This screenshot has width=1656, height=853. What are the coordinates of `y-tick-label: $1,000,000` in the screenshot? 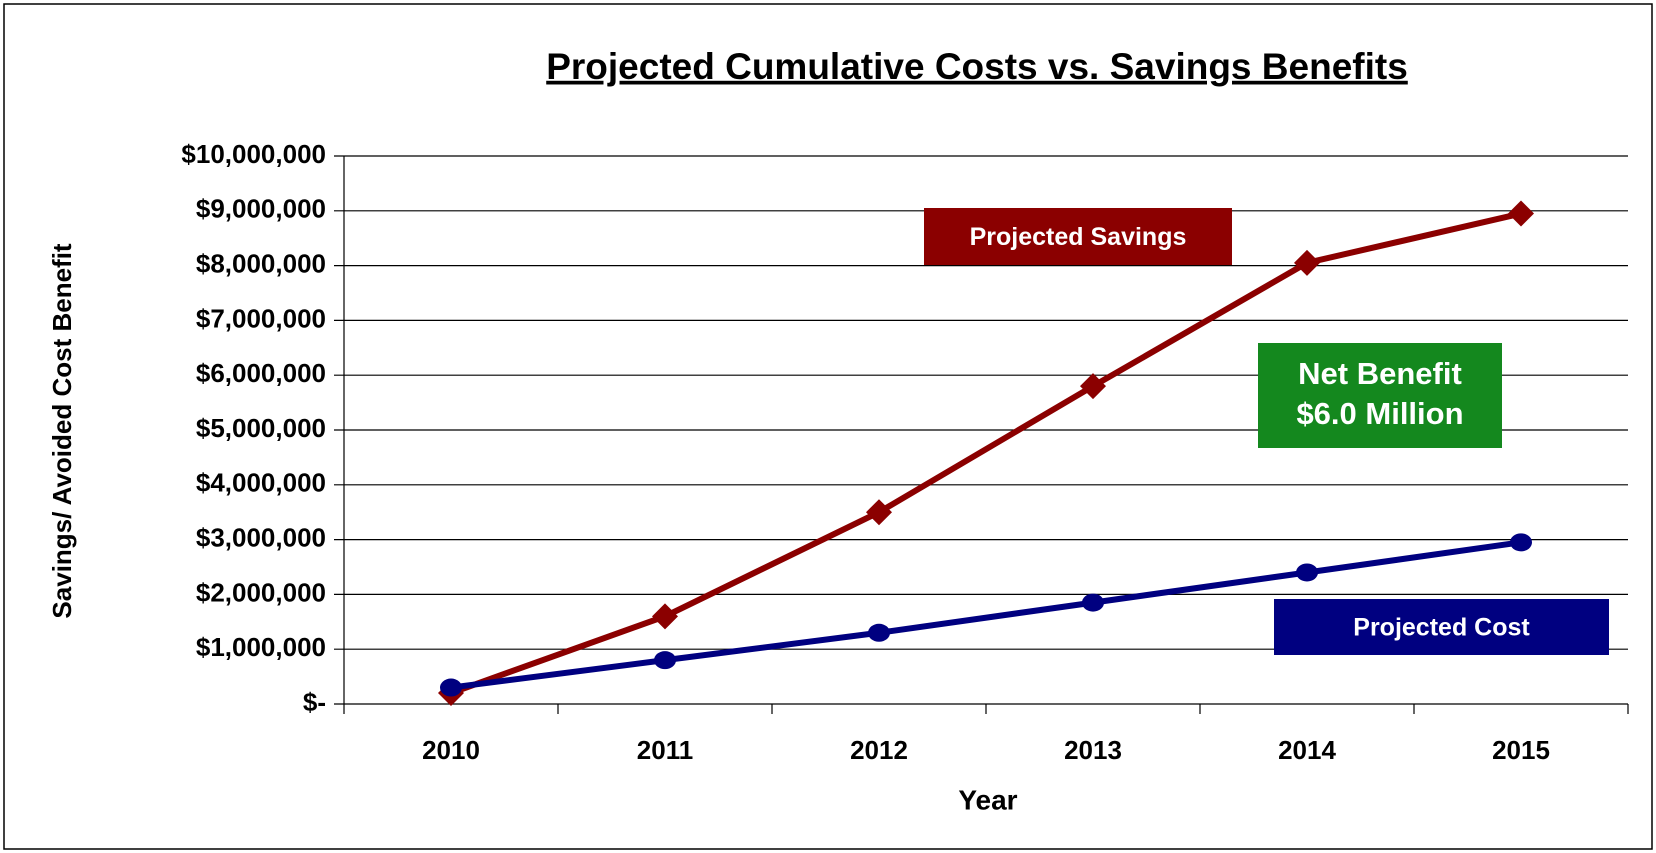 It's located at (261, 647).